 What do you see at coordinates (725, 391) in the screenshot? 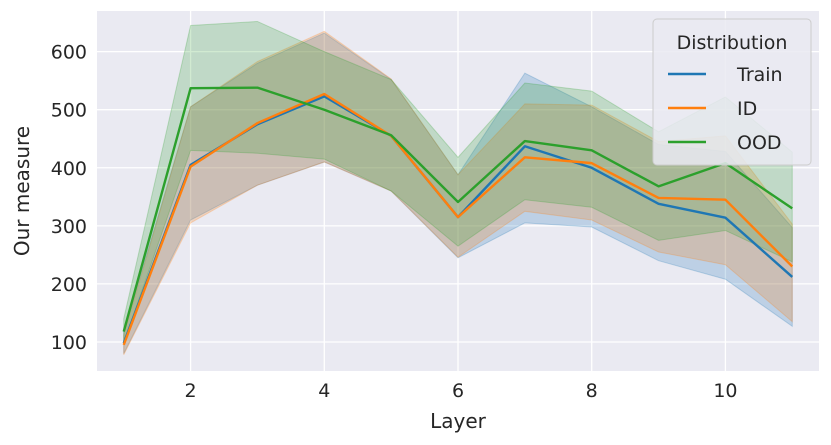
I see `x-tick-label: 10` at bounding box center [725, 391].